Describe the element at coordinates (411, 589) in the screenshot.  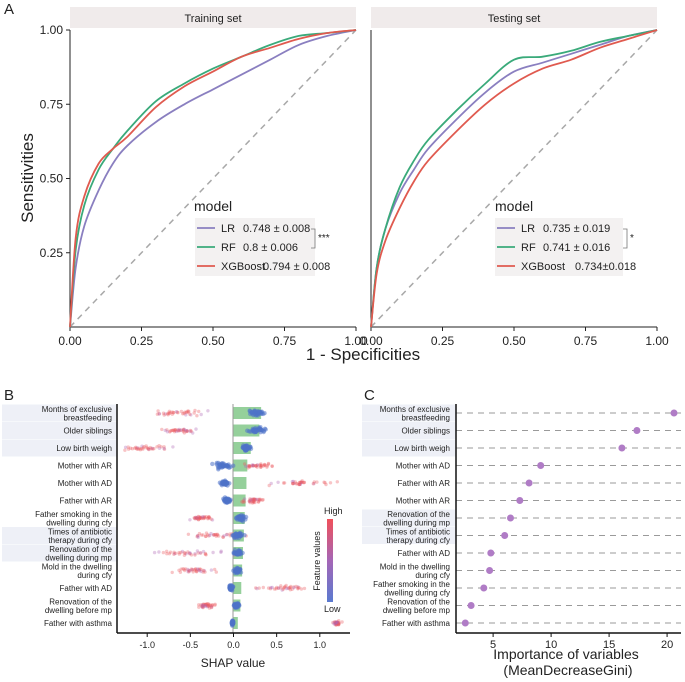
I see `importance-label-father-smoking-in-the-dwelling-during-cfy: Father smoking in the dwelling during cfy` at that location.